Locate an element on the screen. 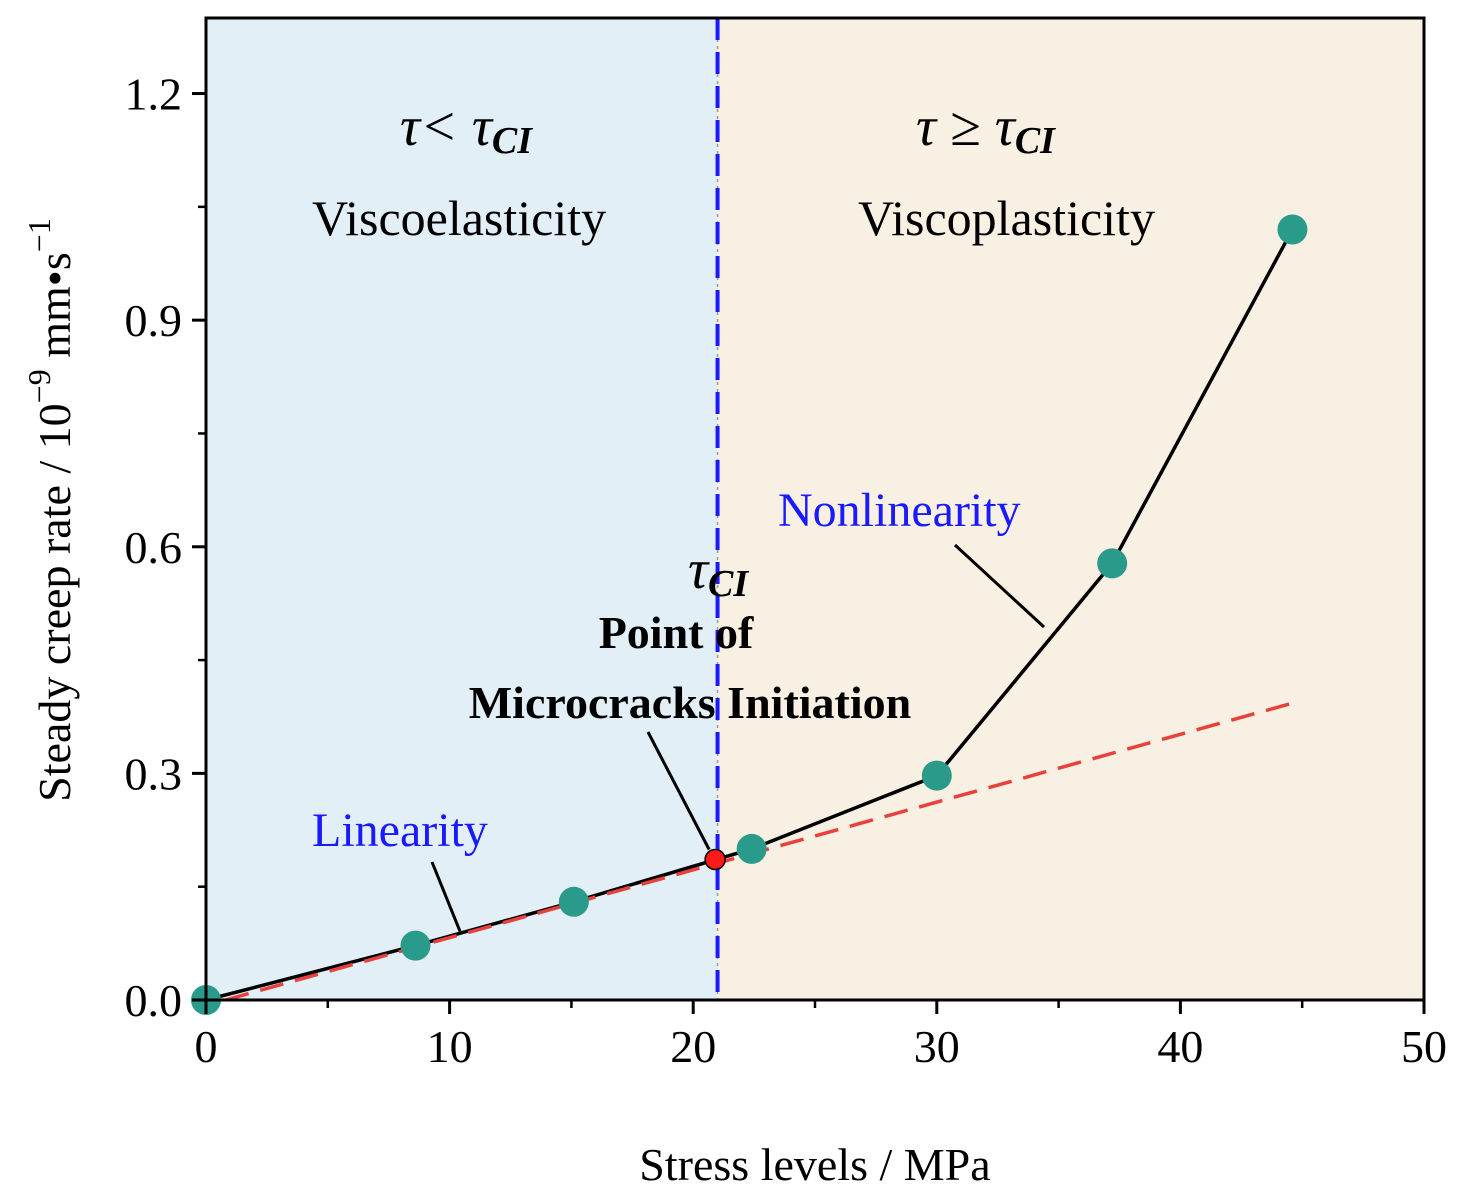  initiation-point is located at coordinates (715, 859).